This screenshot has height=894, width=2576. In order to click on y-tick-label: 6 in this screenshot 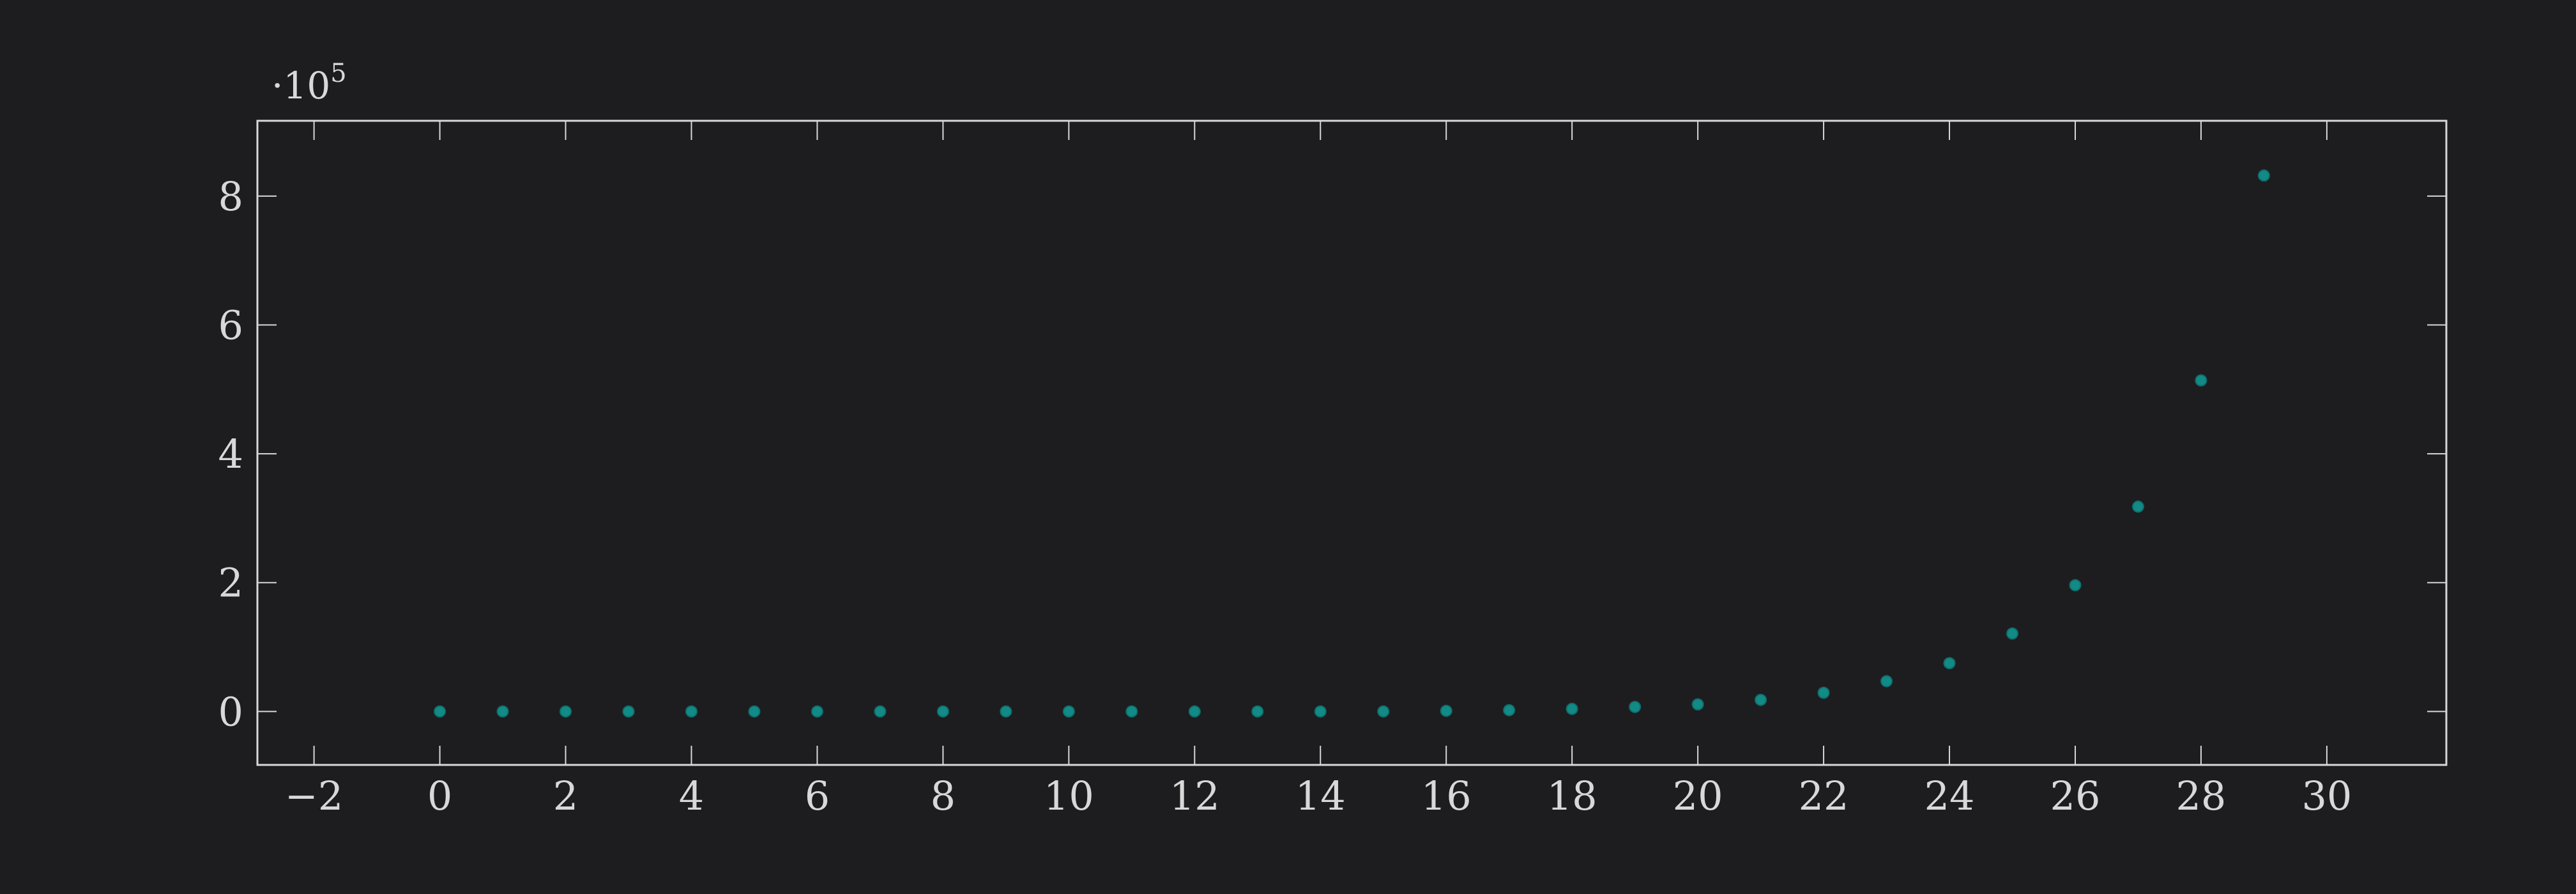, I will do `click(230, 325)`.